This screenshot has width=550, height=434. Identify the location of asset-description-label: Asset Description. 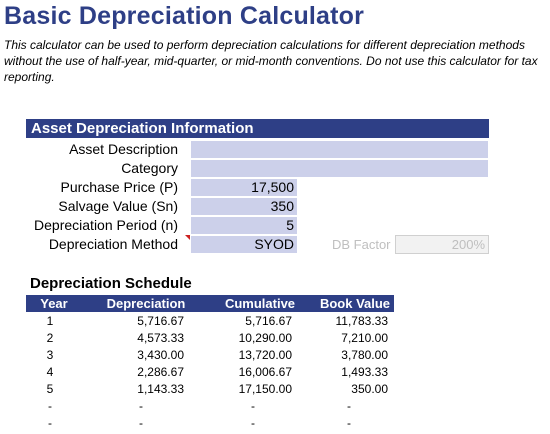
(123, 149).